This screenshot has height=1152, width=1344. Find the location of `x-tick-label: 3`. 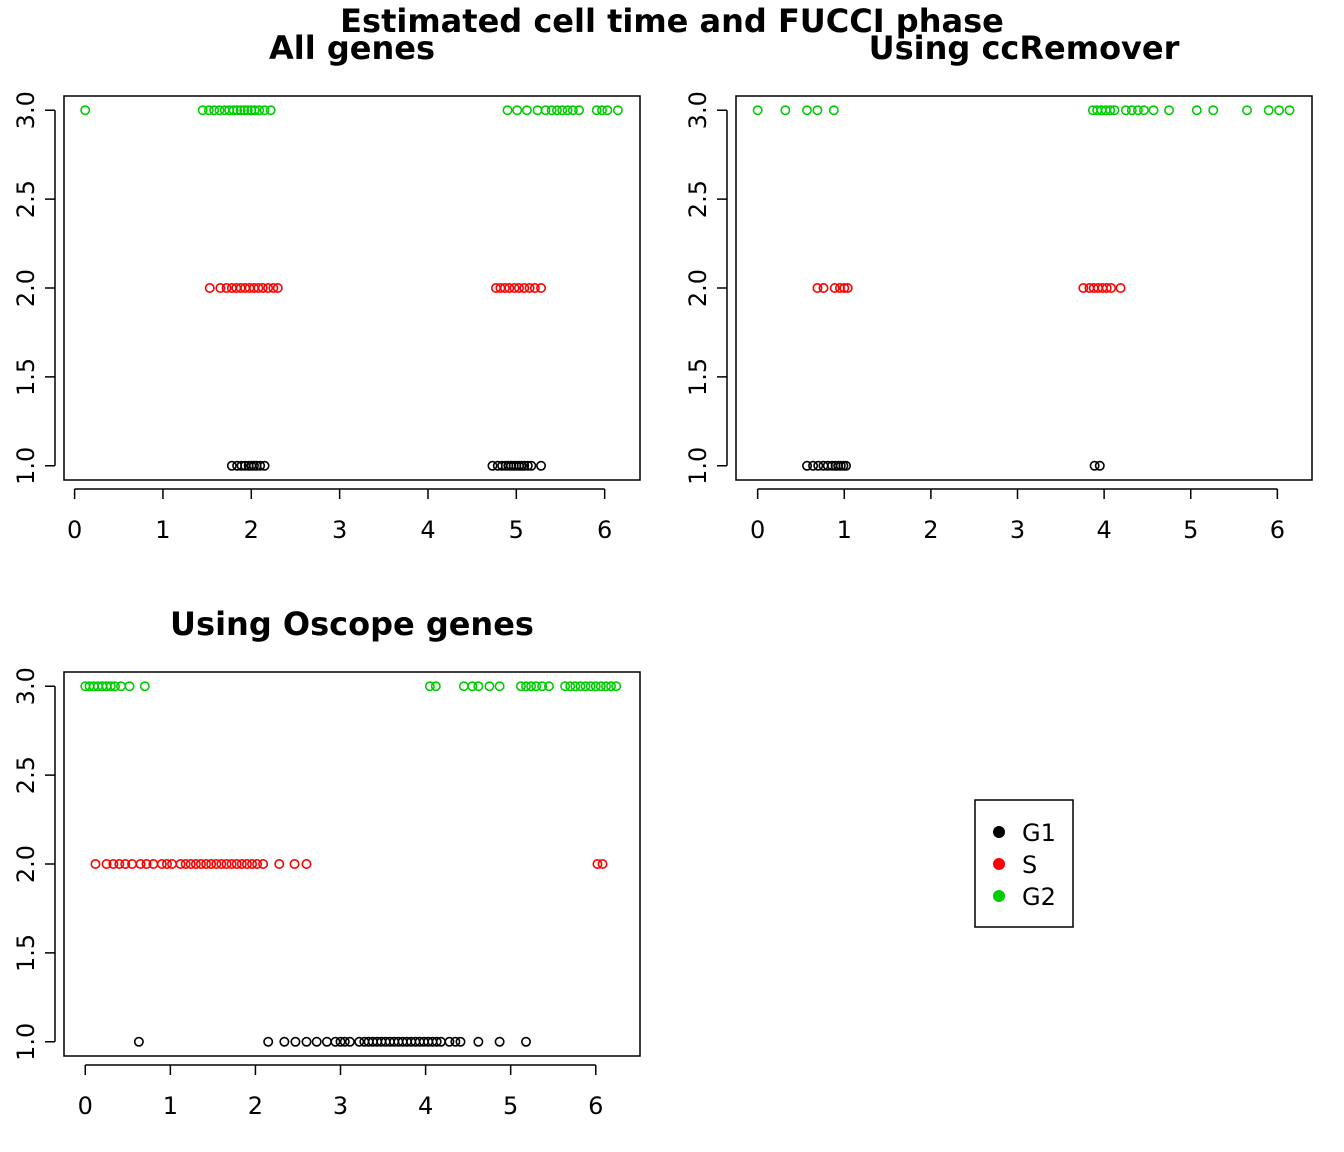

x-tick-label: 3 is located at coordinates (339, 530).